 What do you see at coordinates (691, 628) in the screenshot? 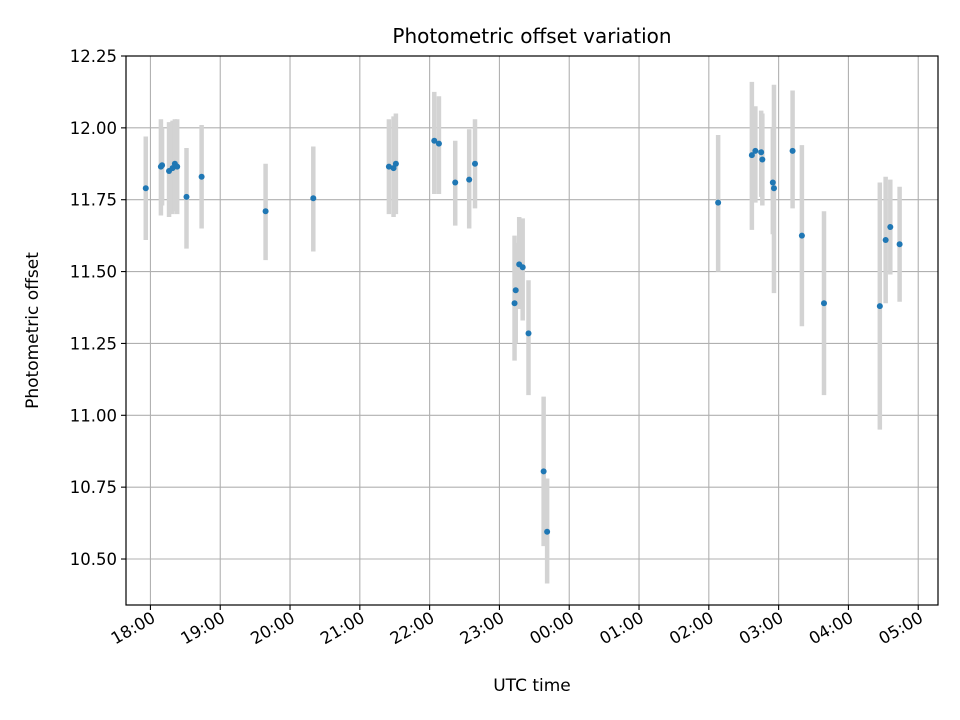
I see `x-tick-label: 02:00` at bounding box center [691, 628].